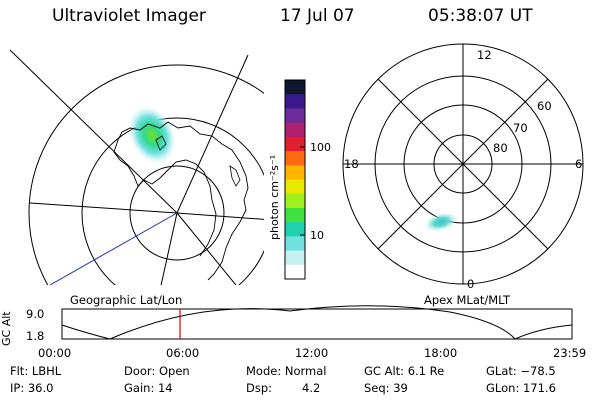  I want to click on altitude-curve, so click(317, 322).